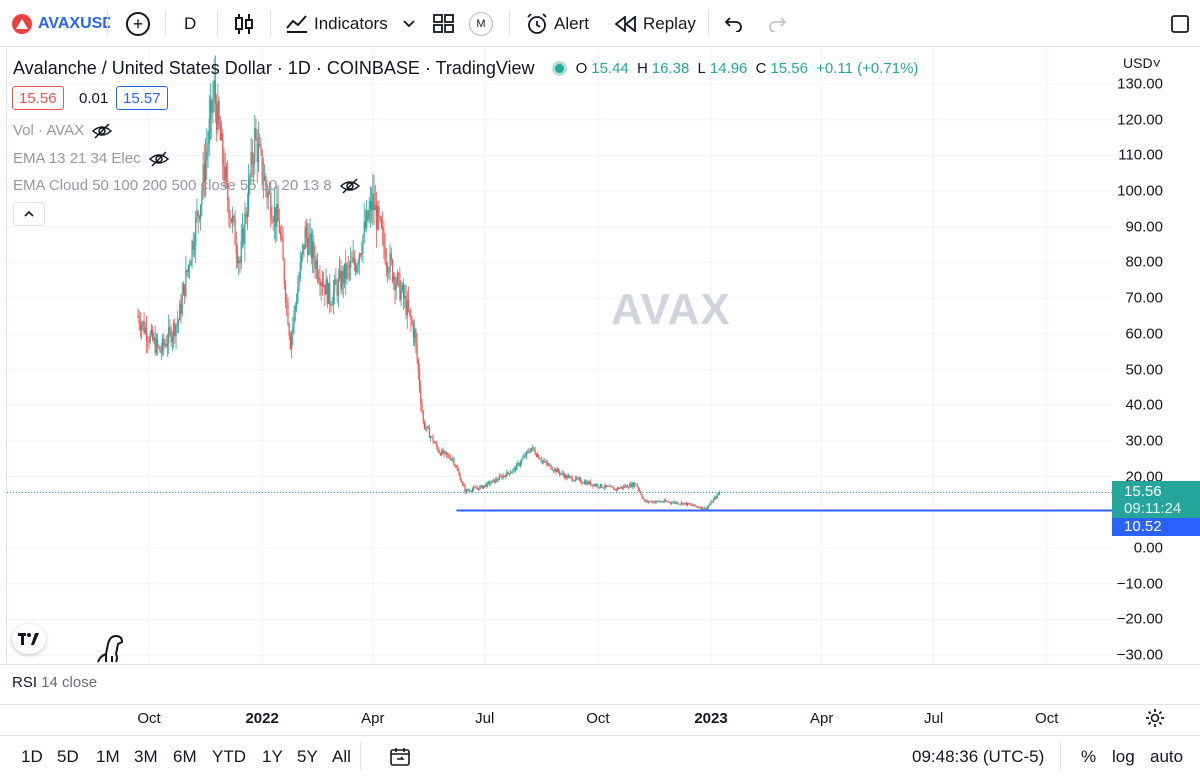  Describe the element at coordinates (1144, 227) in the screenshot. I see `price-tick-label: 90.00` at that location.